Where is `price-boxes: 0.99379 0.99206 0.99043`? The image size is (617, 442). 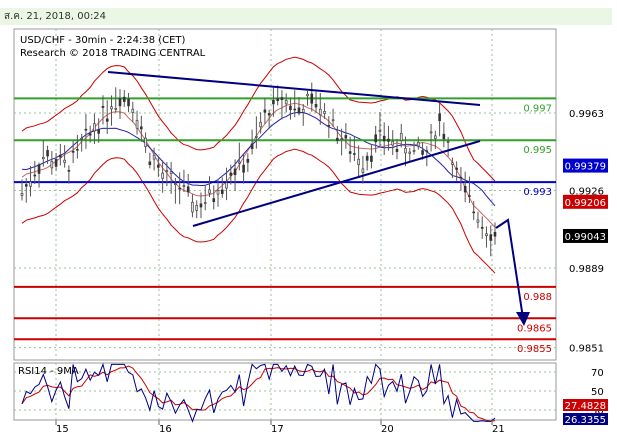
price-boxes: 0.99379 0.99206 0.99043 is located at coordinates (585, 200).